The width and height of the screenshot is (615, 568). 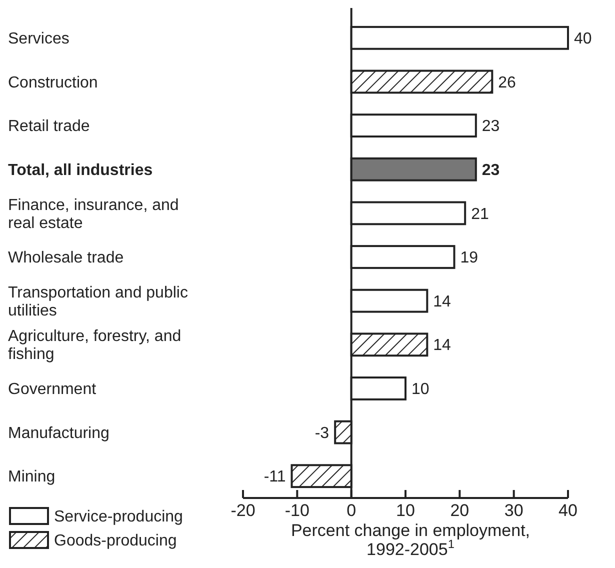 I want to click on y-tick-label: Total, all industries, so click(x=80, y=170).